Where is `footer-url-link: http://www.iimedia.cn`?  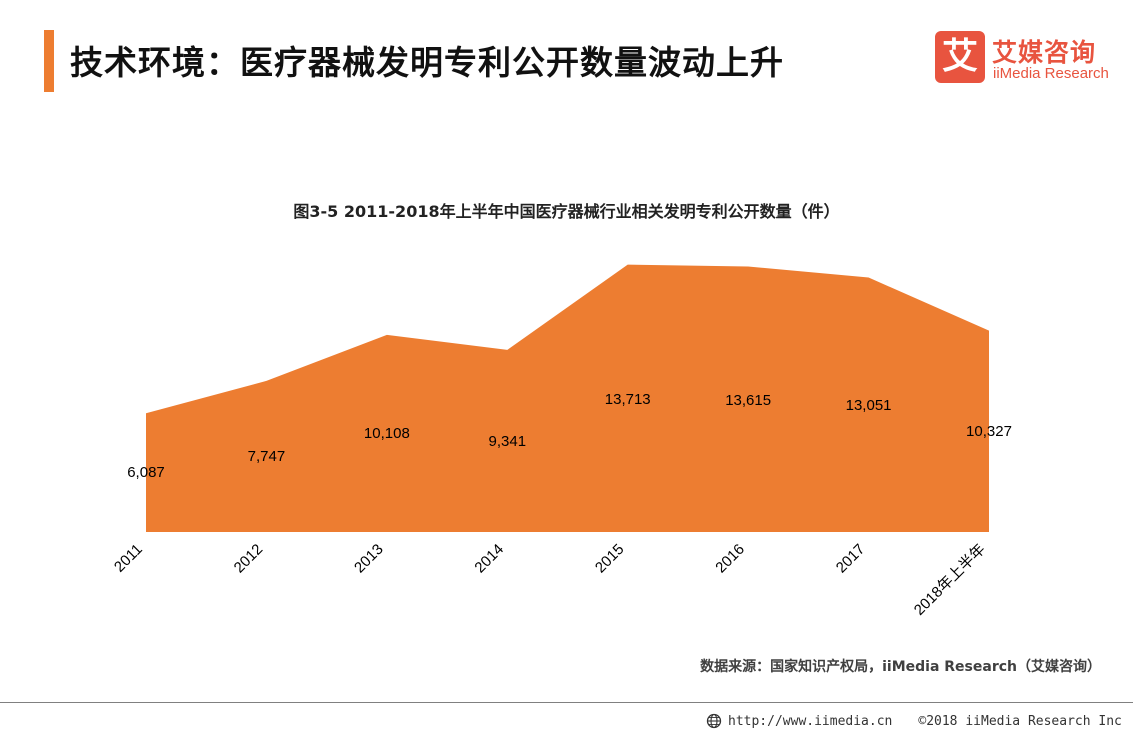
footer-url-link: http://www.iimedia.cn is located at coordinates (810, 721).